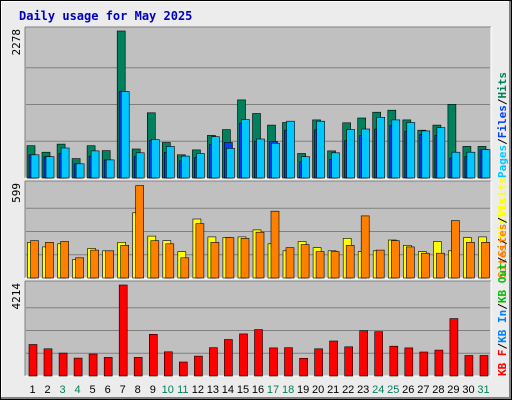 The image size is (512, 400). What do you see at coordinates (78, 390) in the screenshot?
I see `x-tick-label: 4` at bounding box center [78, 390].